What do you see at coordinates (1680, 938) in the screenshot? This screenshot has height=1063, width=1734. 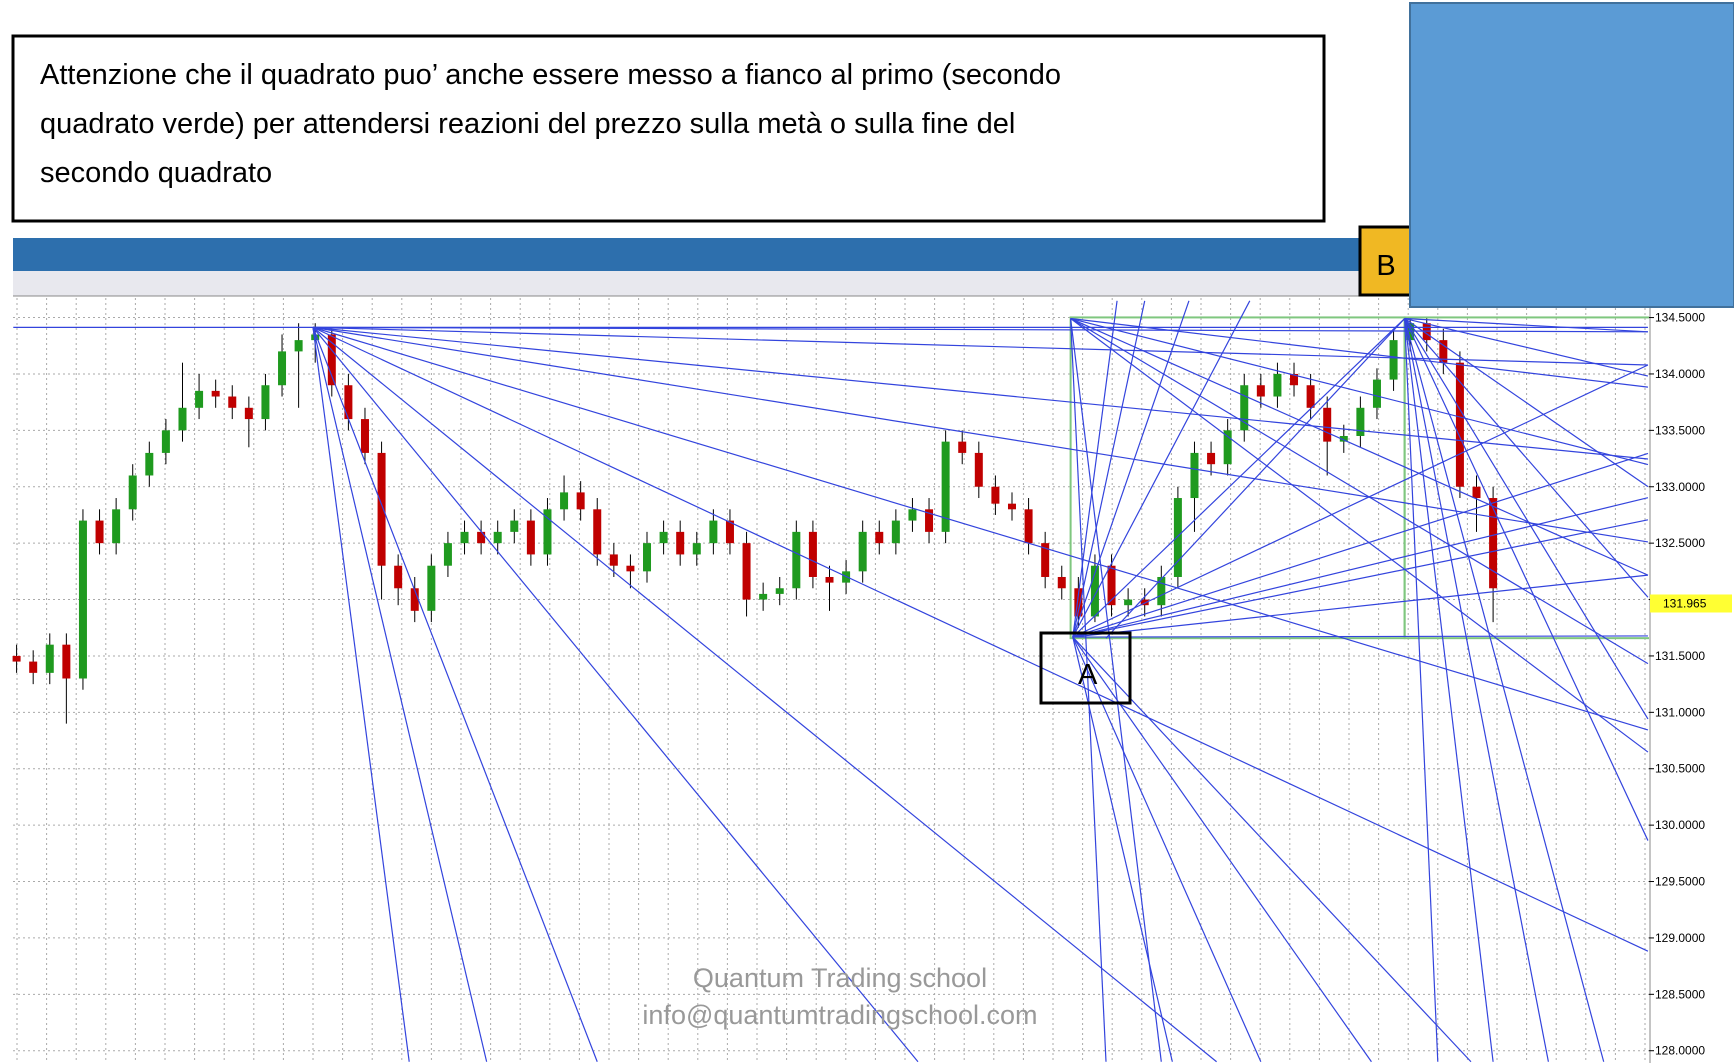 I see `y-tick-label: 129.0000` at bounding box center [1680, 938].